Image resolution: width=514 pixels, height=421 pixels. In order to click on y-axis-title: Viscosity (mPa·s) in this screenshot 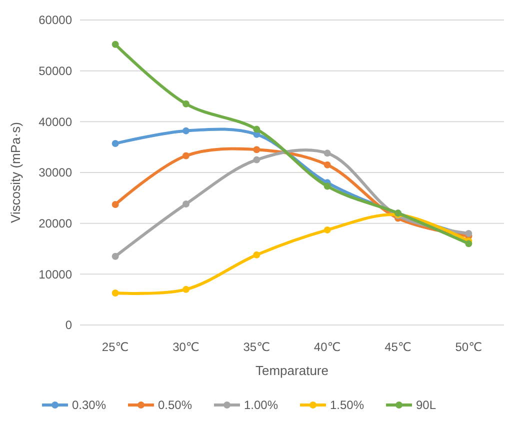, I will do `click(15, 172)`.